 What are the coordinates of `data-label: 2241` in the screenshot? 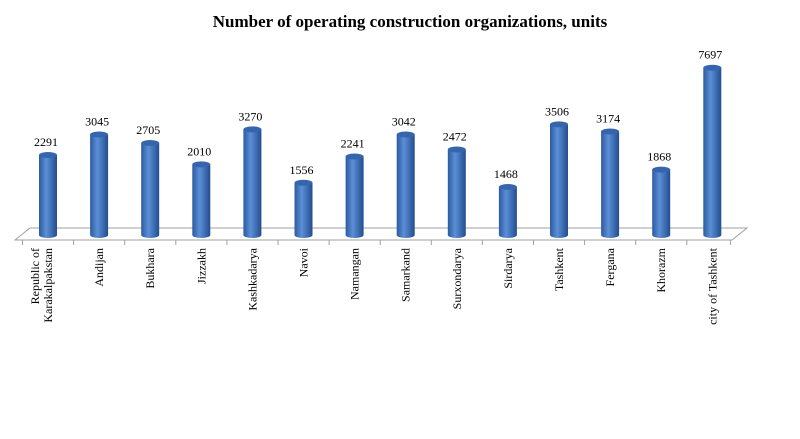 It's located at (353, 144).